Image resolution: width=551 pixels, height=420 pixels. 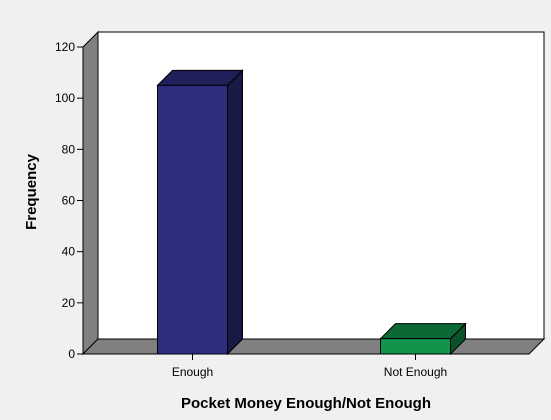 I want to click on y-axis: 0 20 40 60 80 100 120, so click(x=69, y=200).